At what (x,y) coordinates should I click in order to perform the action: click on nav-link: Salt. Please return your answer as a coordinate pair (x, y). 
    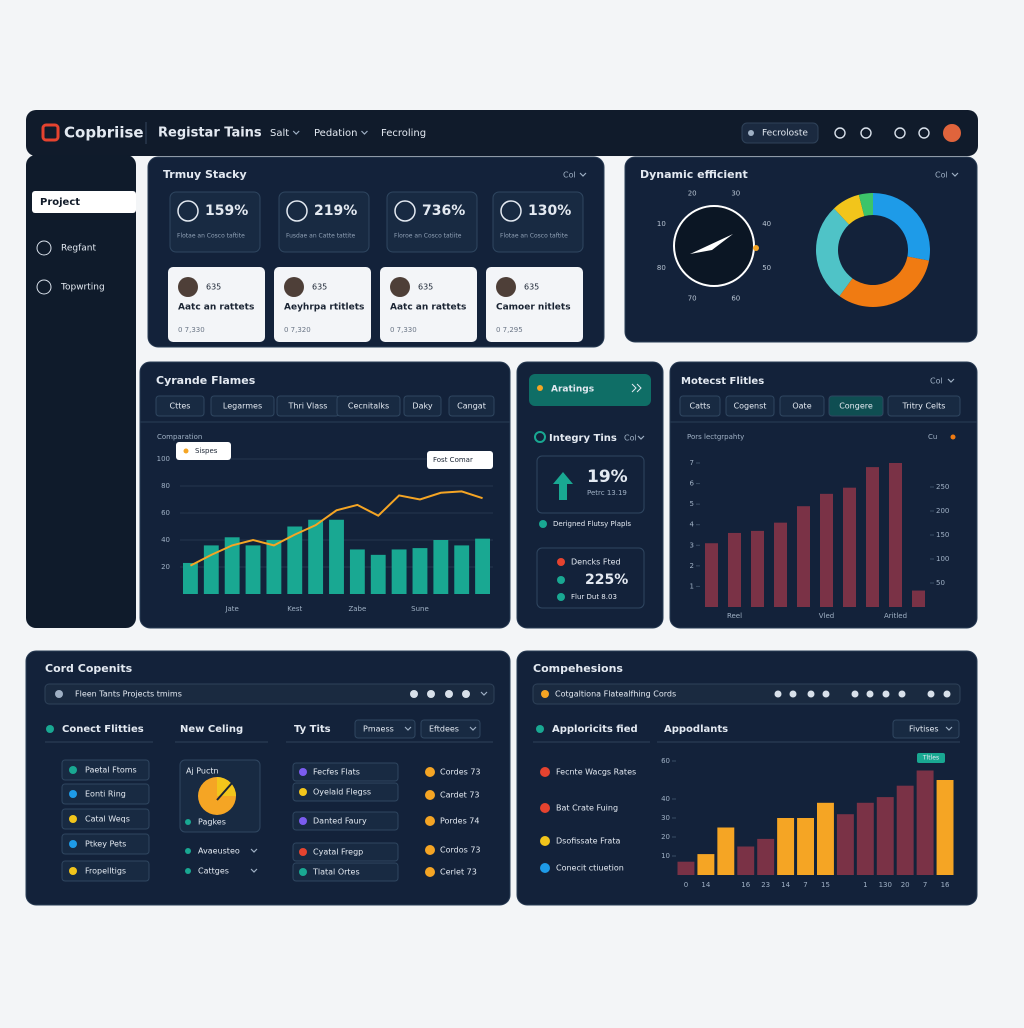
    Looking at the image, I should click on (279, 133).